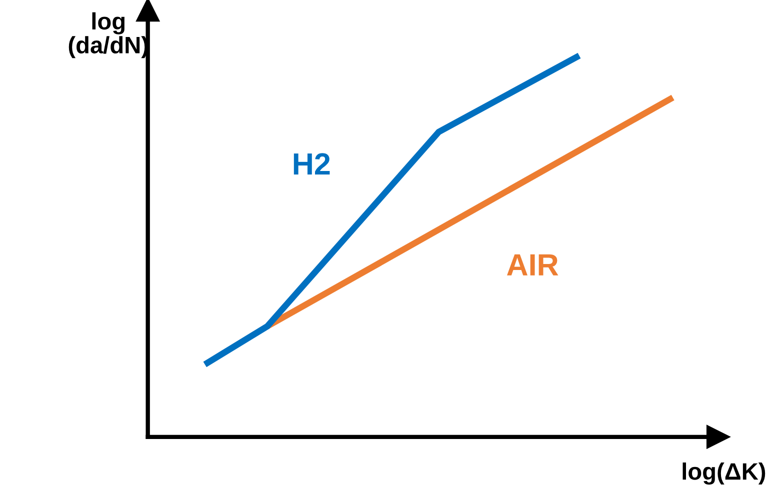 The height and width of the screenshot is (492, 774). I want to click on series-label: H2, so click(312, 163).